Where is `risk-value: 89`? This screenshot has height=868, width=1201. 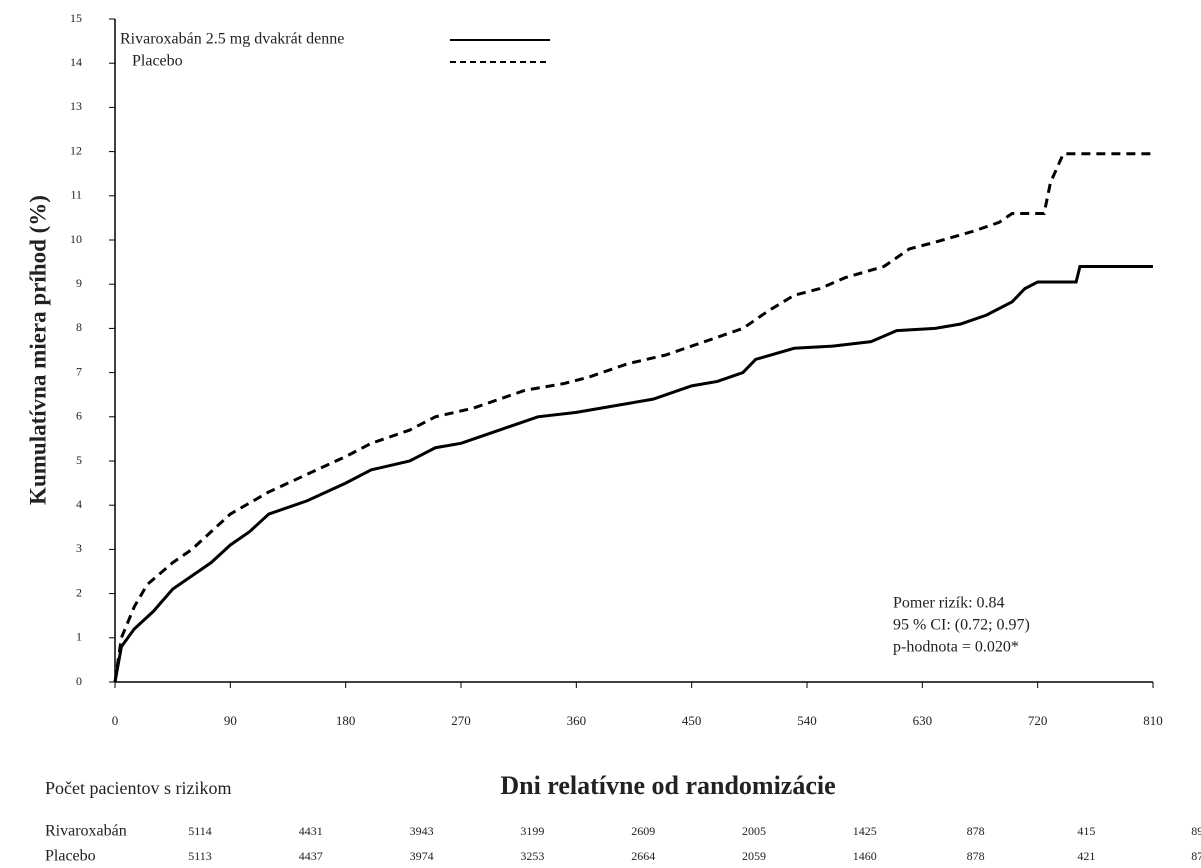
risk-value: 89 is located at coordinates (1196, 831).